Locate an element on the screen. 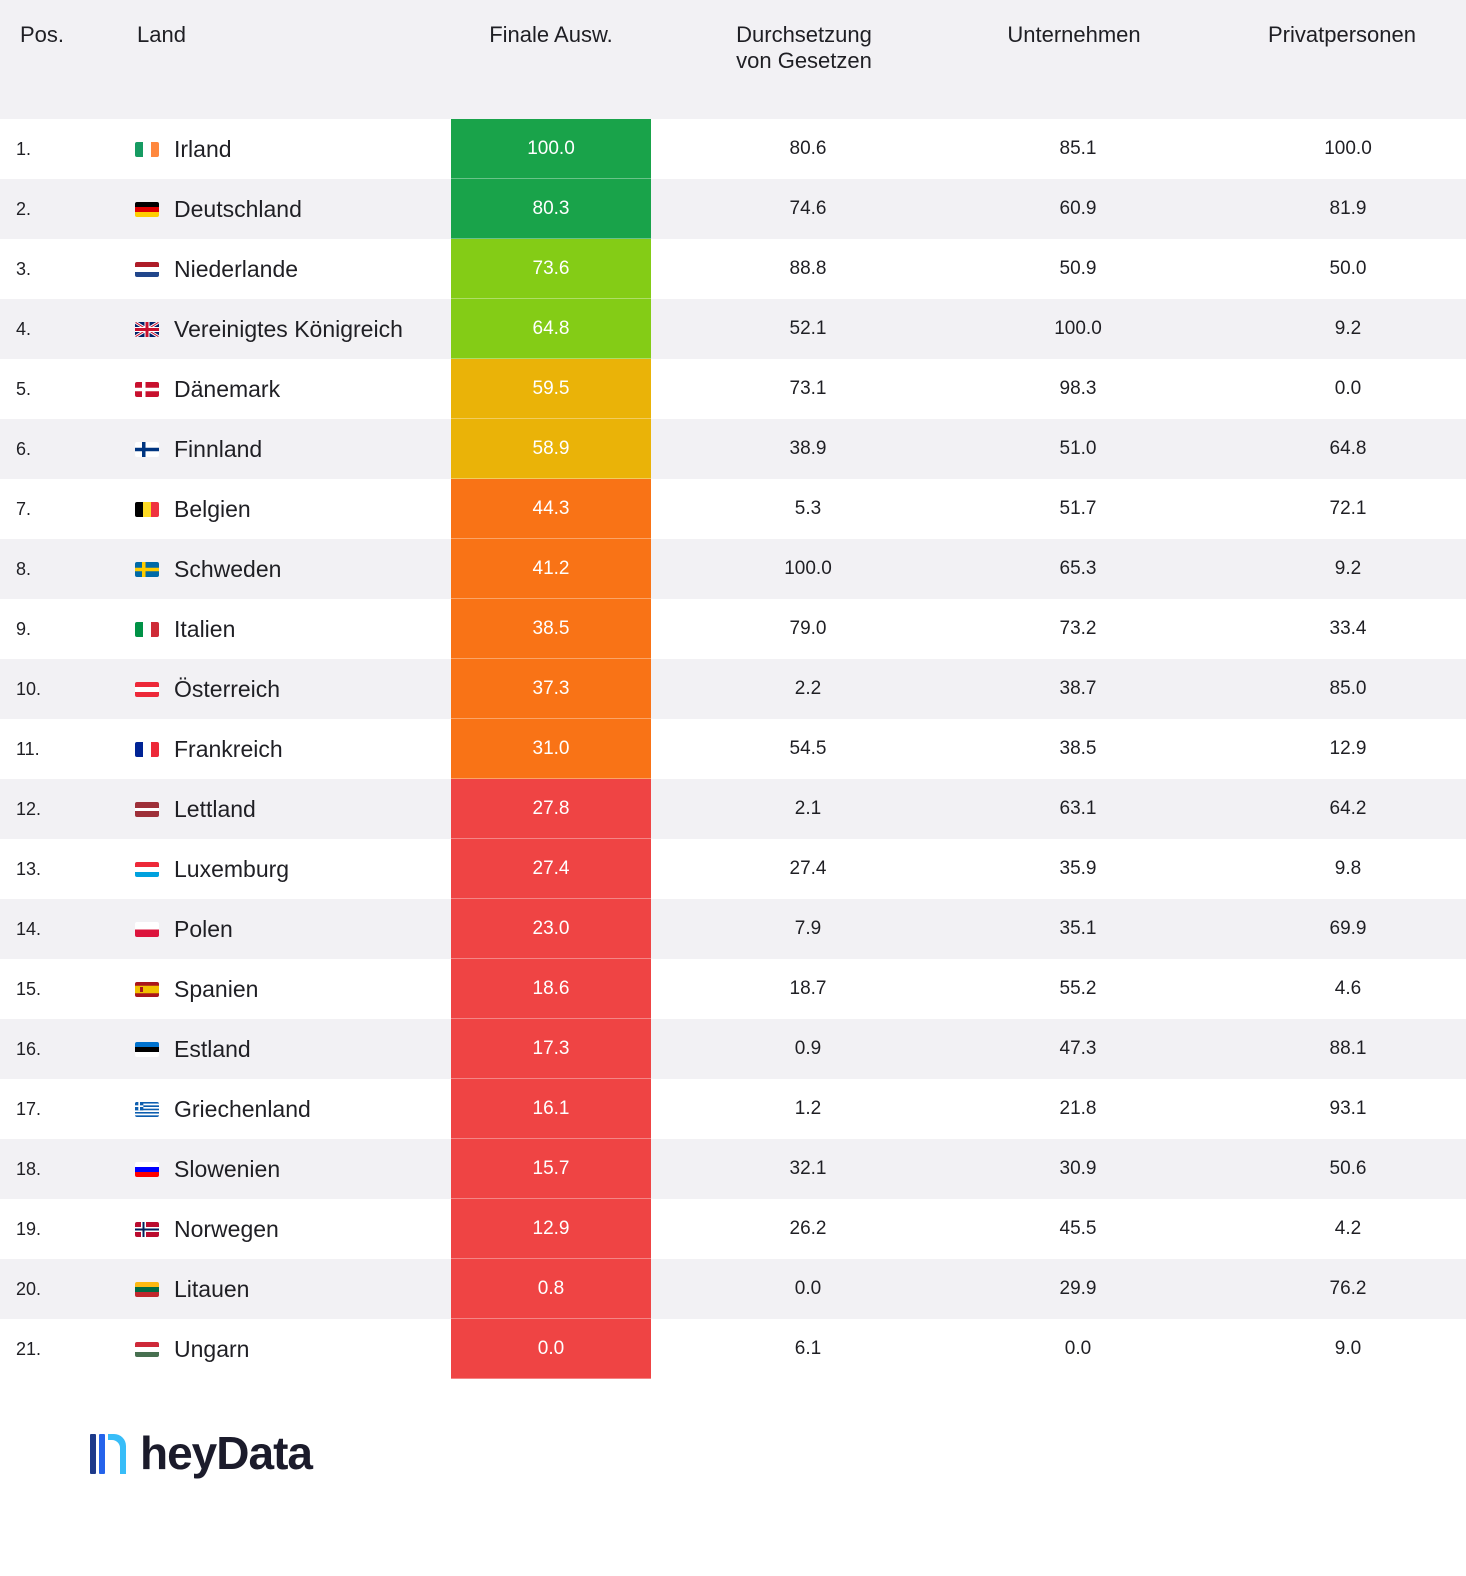 The image size is (1466, 1576). enforcement-cell: 2.2 is located at coordinates (808, 688).